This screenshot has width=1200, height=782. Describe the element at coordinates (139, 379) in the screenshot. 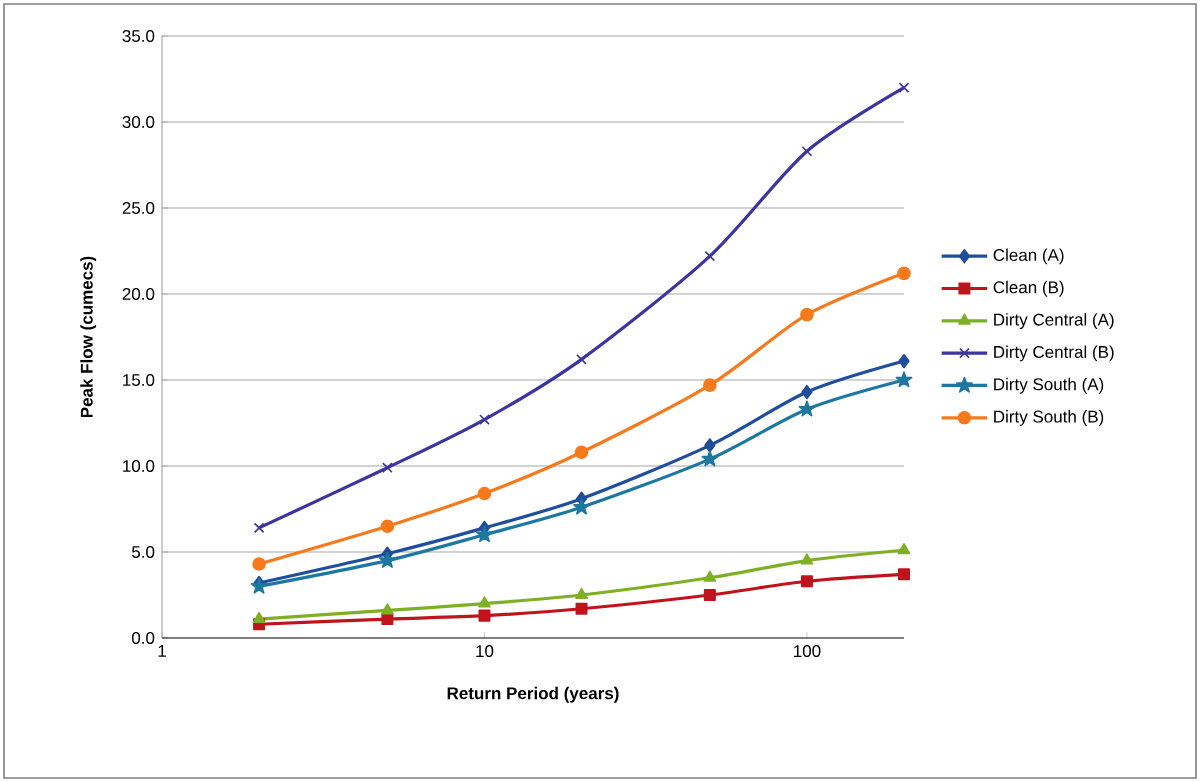

I see `y-tick-label: 15.0` at that location.